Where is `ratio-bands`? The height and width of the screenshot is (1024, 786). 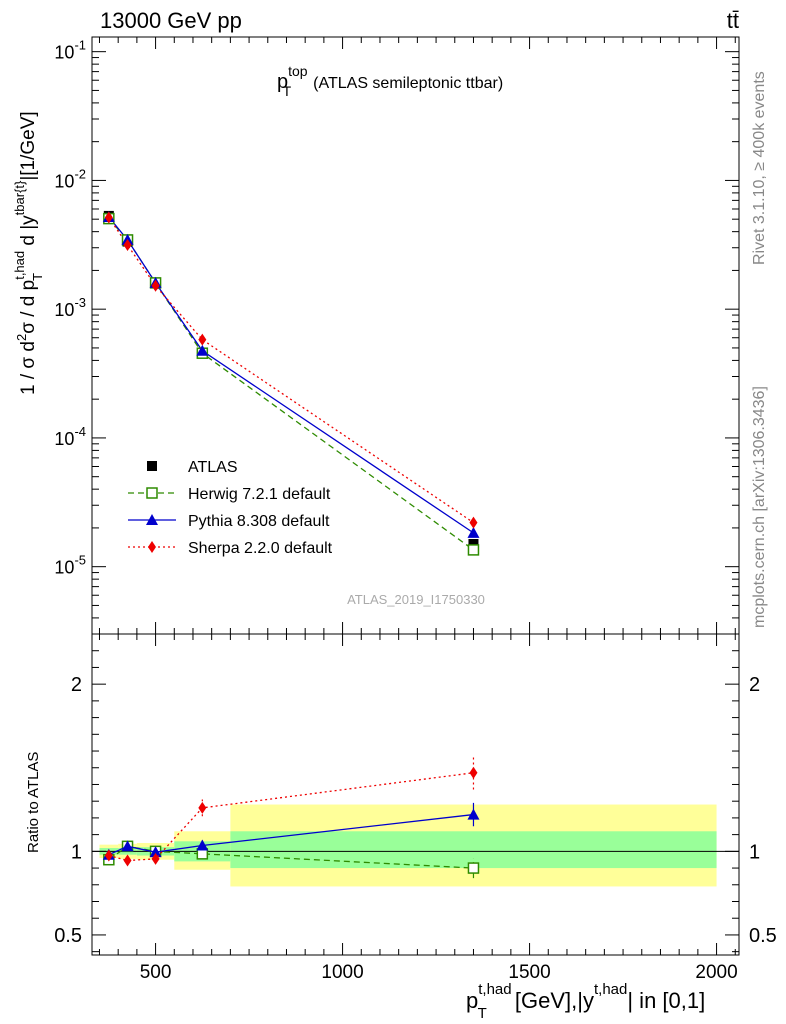
ratio-bands is located at coordinates (408, 845).